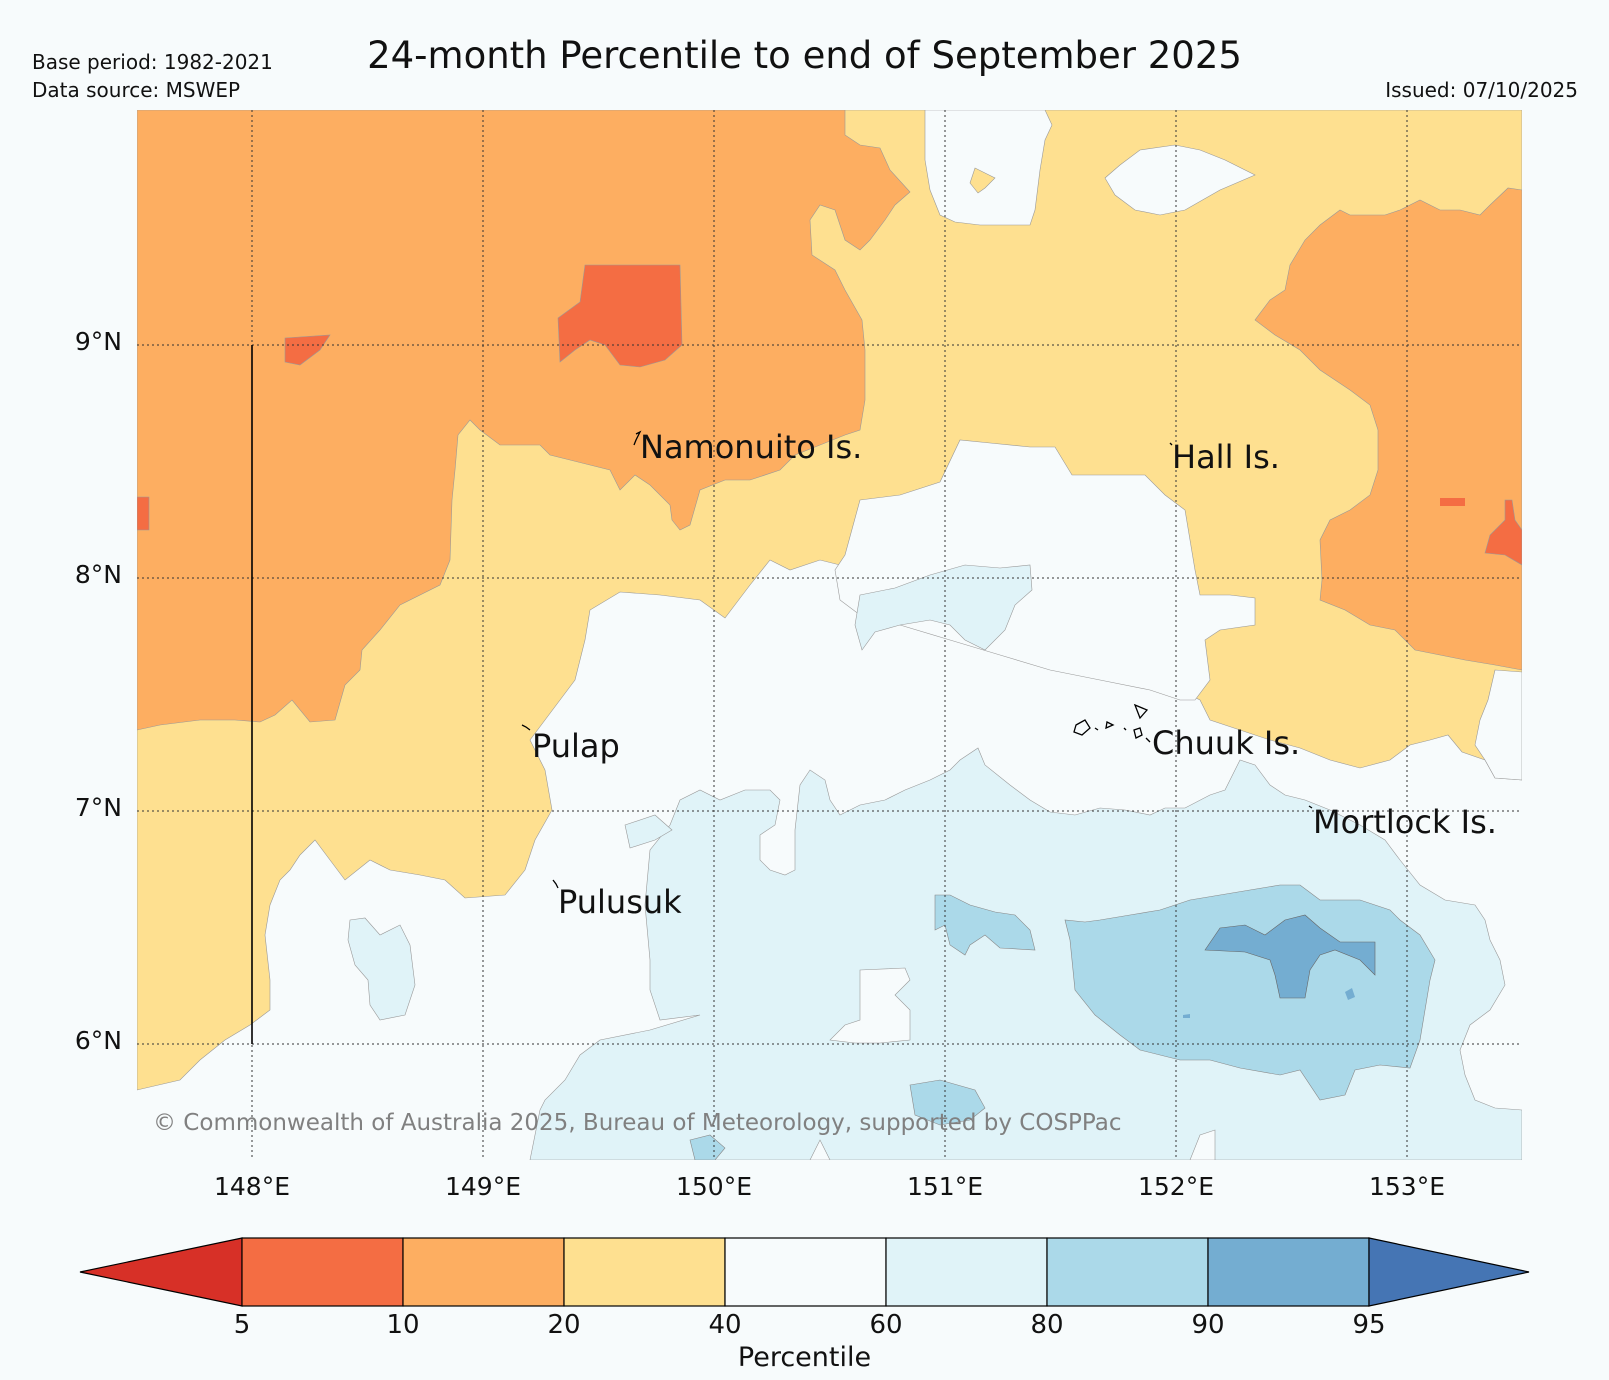 The image size is (1609, 1380). I want to click on lon-label-148e: 148°E, so click(251, 1186).